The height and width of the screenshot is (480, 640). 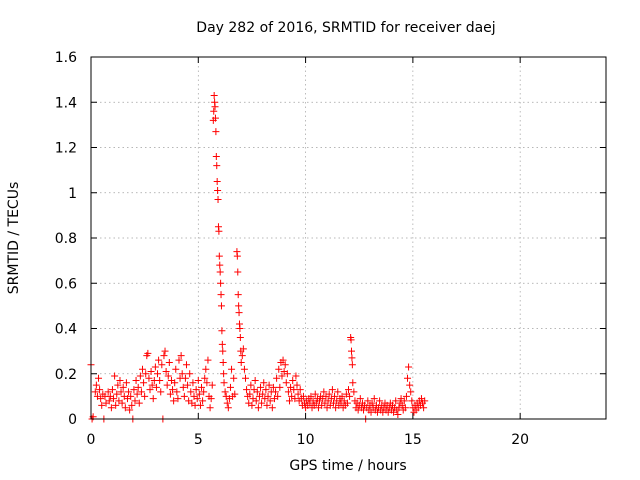 I want to click on y-tick-label: 0, so click(x=72, y=420).